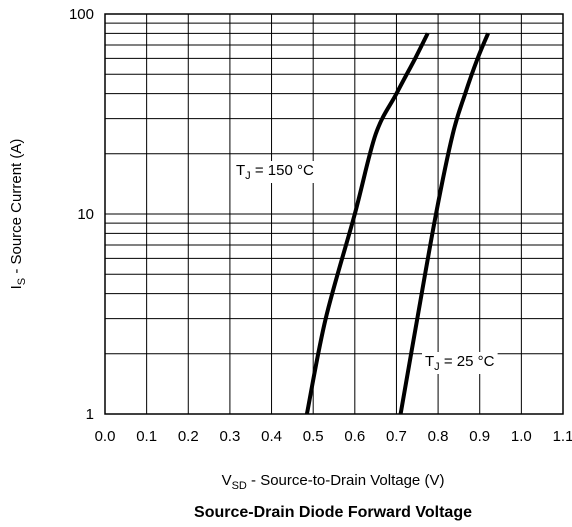  What do you see at coordinates (313, 436) in the screenshot?
I see `x-tick-label: 0.5` at bounding box center [313, 436].